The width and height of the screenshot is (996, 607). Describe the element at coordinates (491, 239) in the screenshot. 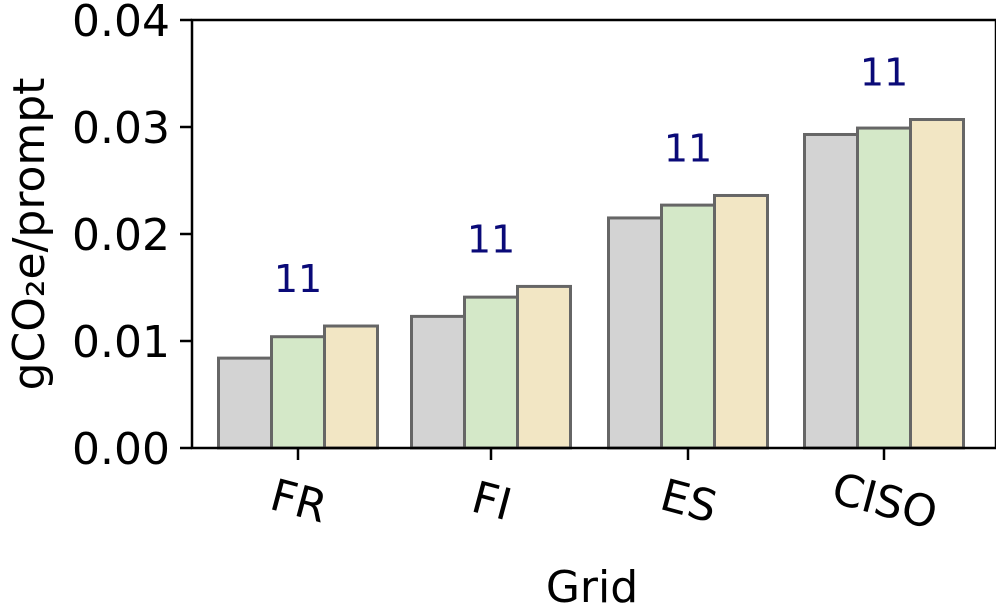

I see `bar-label-fi: 11` at that location.